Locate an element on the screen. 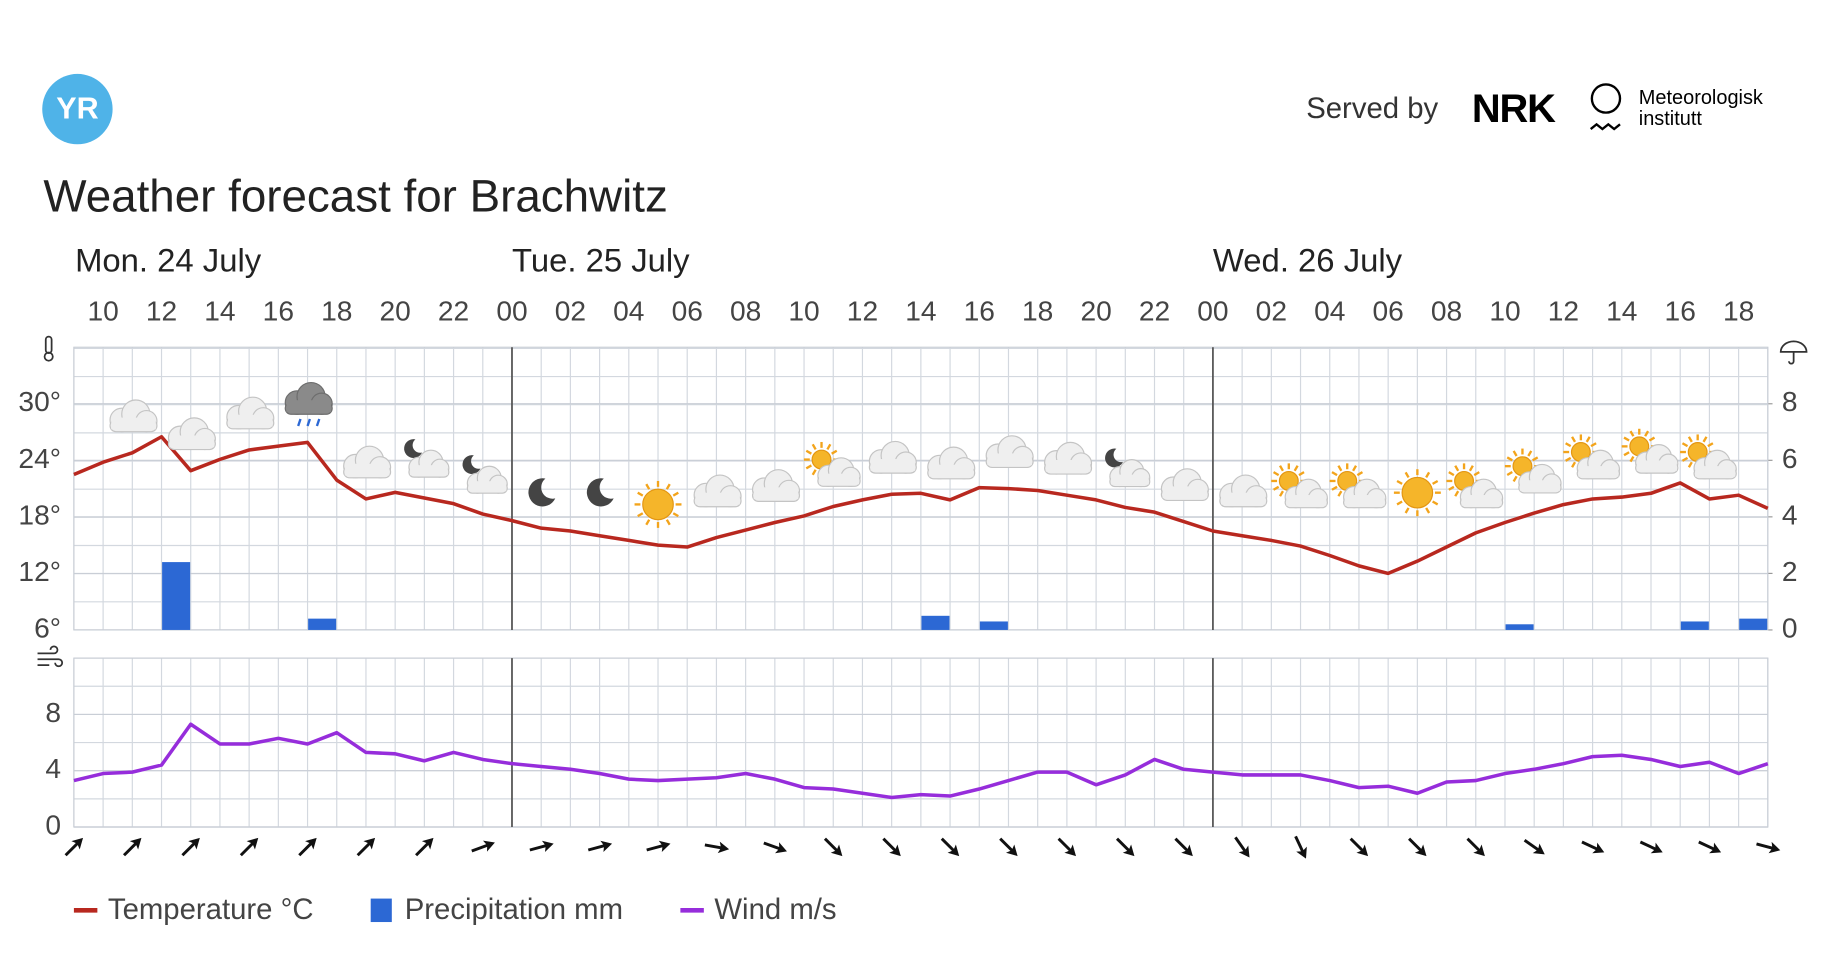  y-tick-label: 12° is located at coordinates (39, 571).